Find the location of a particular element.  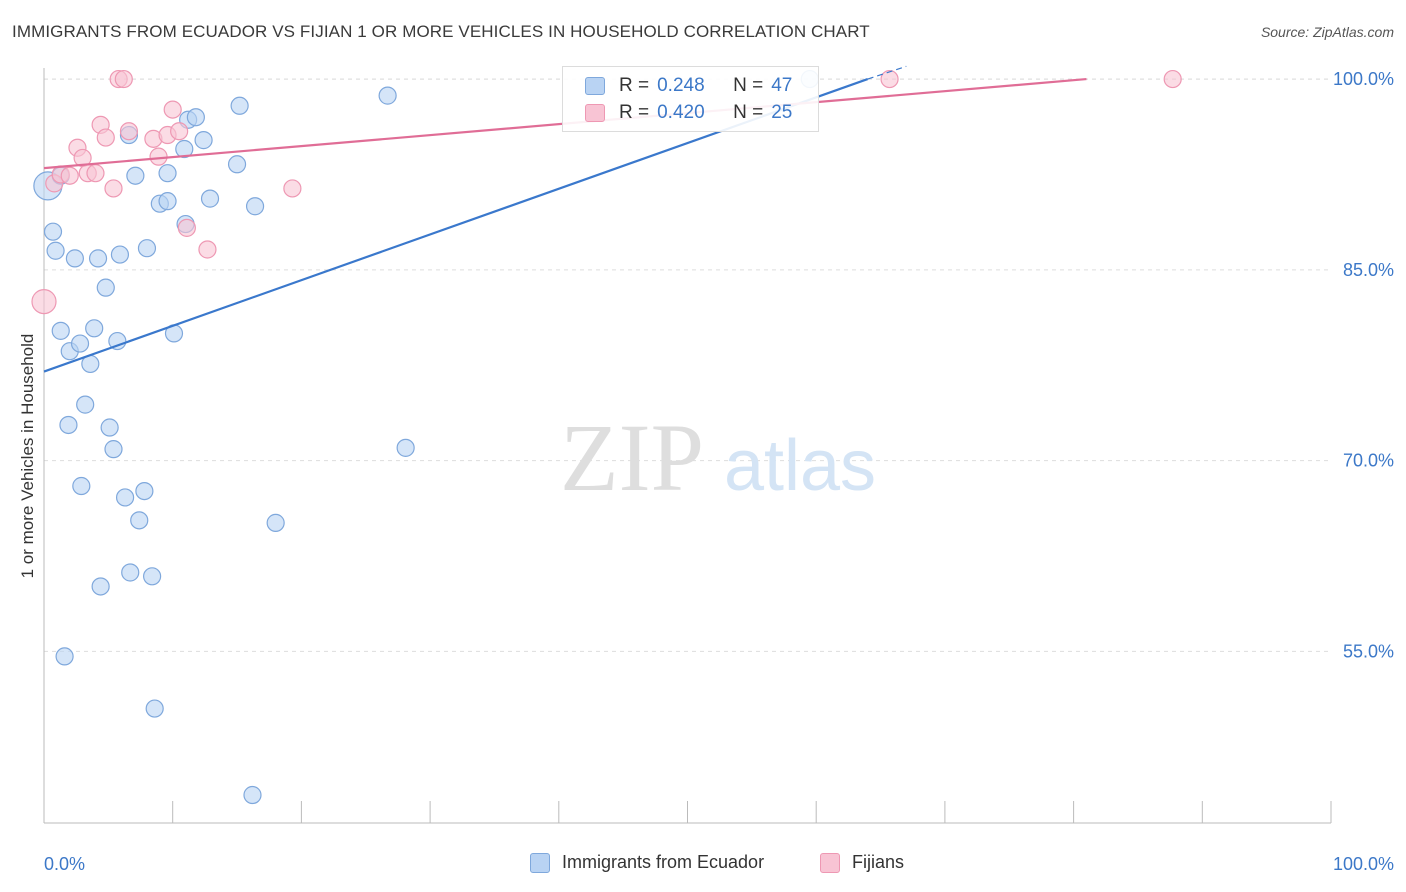

watermark-zip: ZIP is located at coordinates (632, 457).